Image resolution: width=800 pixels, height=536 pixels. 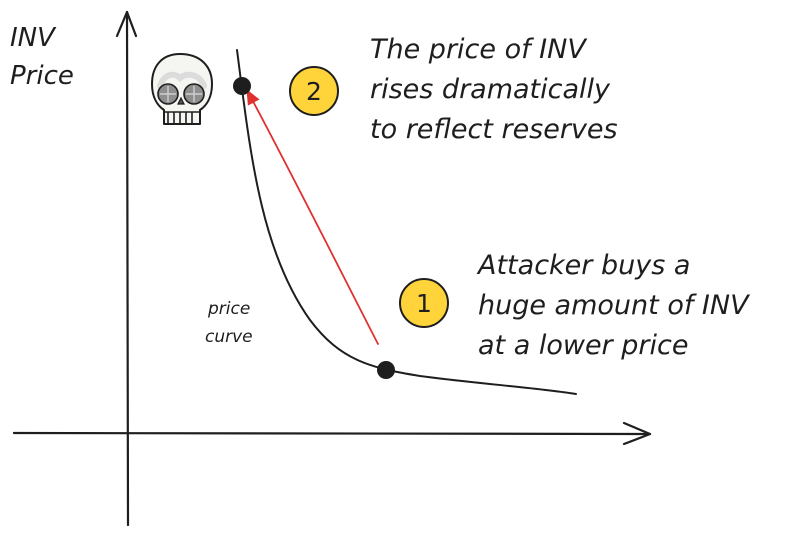 I want to click on y-axis-label-line-1: INV, so click(x=33, y=38).